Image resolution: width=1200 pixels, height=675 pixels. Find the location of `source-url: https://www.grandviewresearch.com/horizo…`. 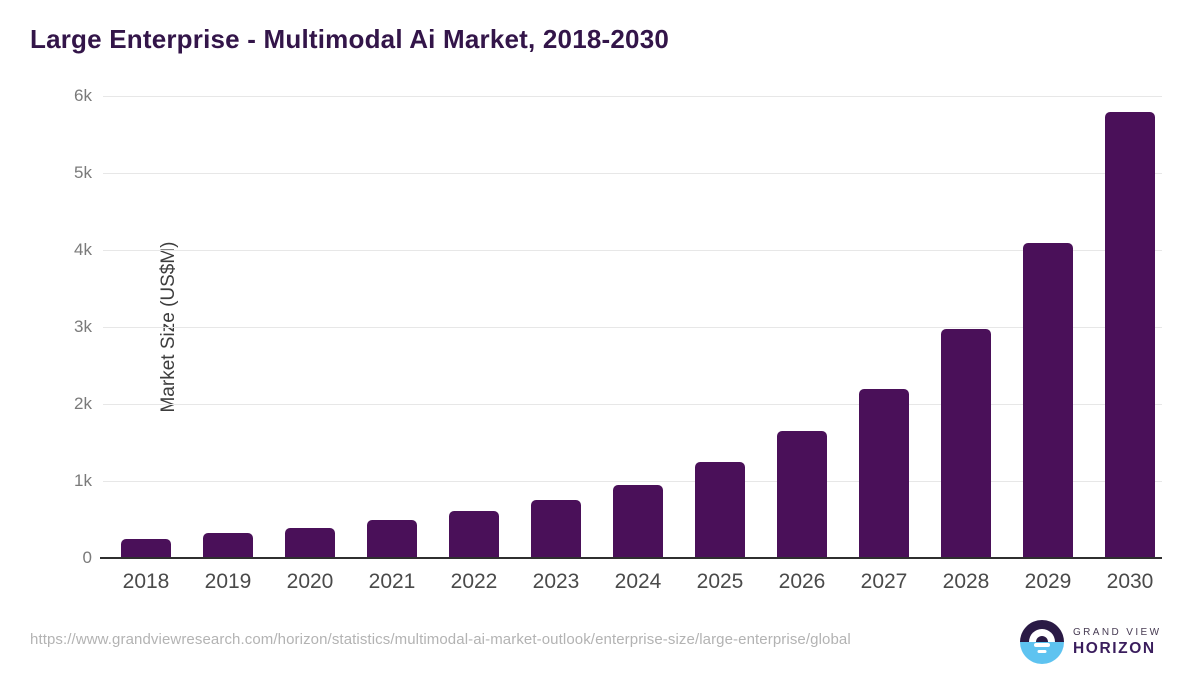

source-url: https://www.grandviewresearch.com/horizo… is located at coordinates (440, 639).